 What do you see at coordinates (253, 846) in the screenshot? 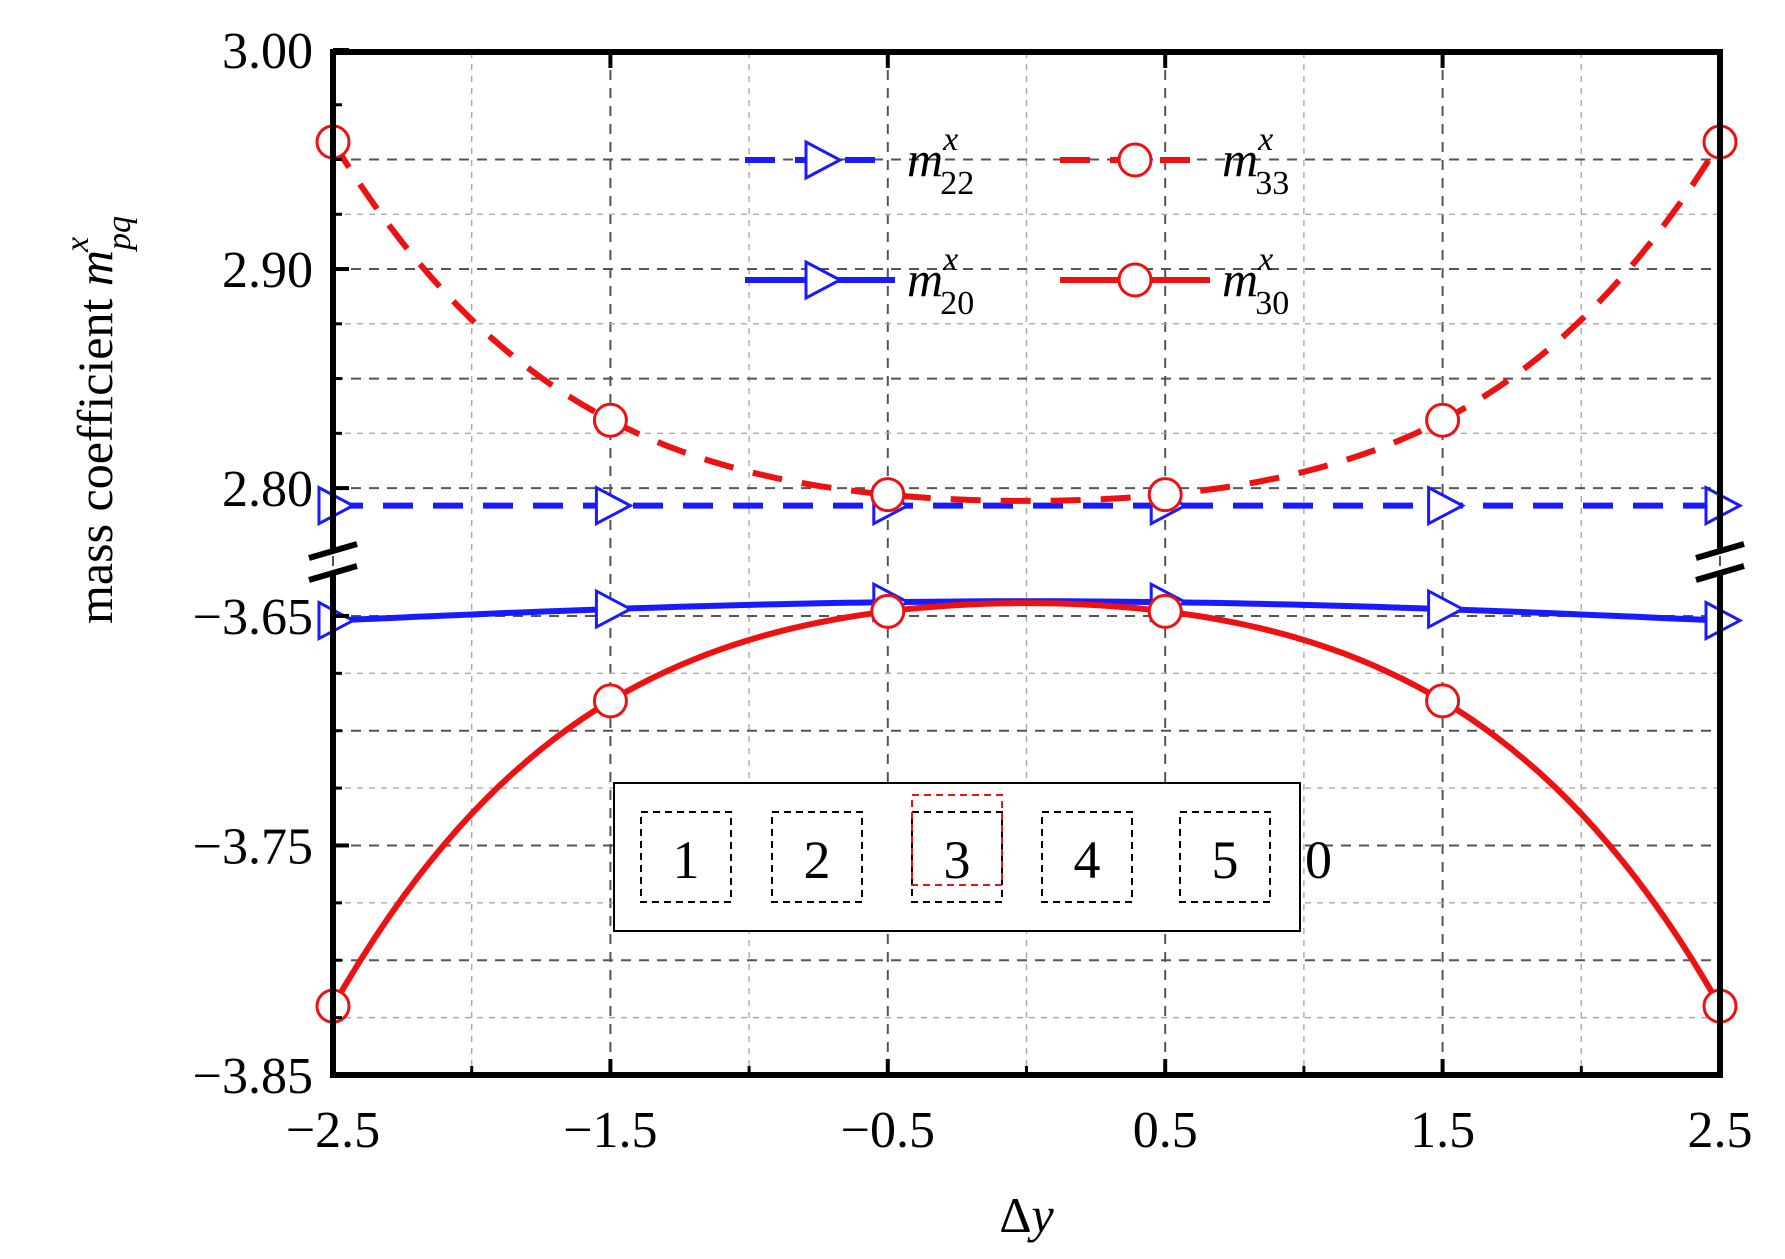
I see `y-tick-label: −3.75` at bounding box center [253, 846].